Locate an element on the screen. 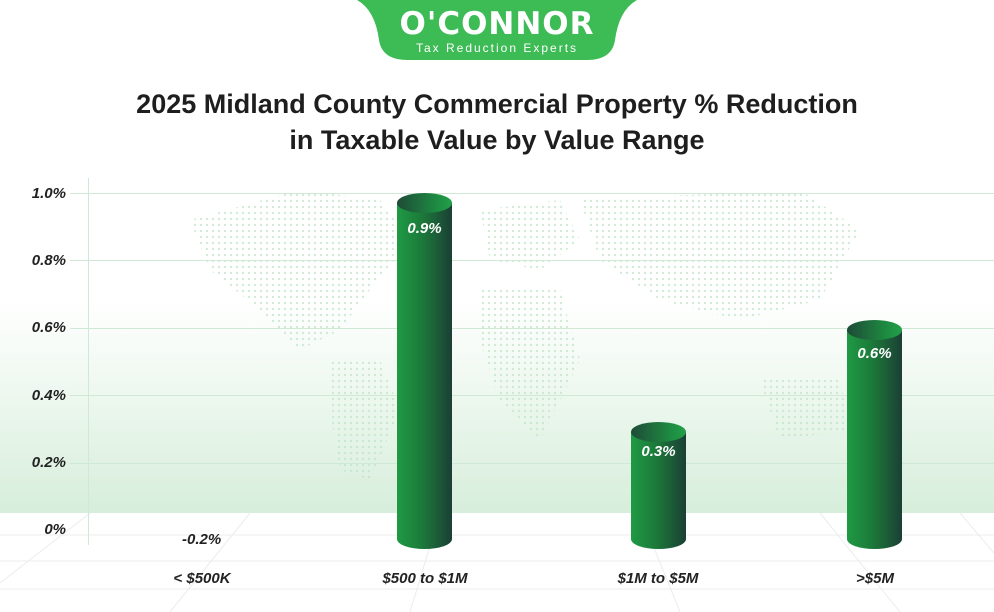 Image resolution: width=994 pixels, height=612 pixels. logo-tagline: Tax Reduction Experts is located at coordinates (497, 48).